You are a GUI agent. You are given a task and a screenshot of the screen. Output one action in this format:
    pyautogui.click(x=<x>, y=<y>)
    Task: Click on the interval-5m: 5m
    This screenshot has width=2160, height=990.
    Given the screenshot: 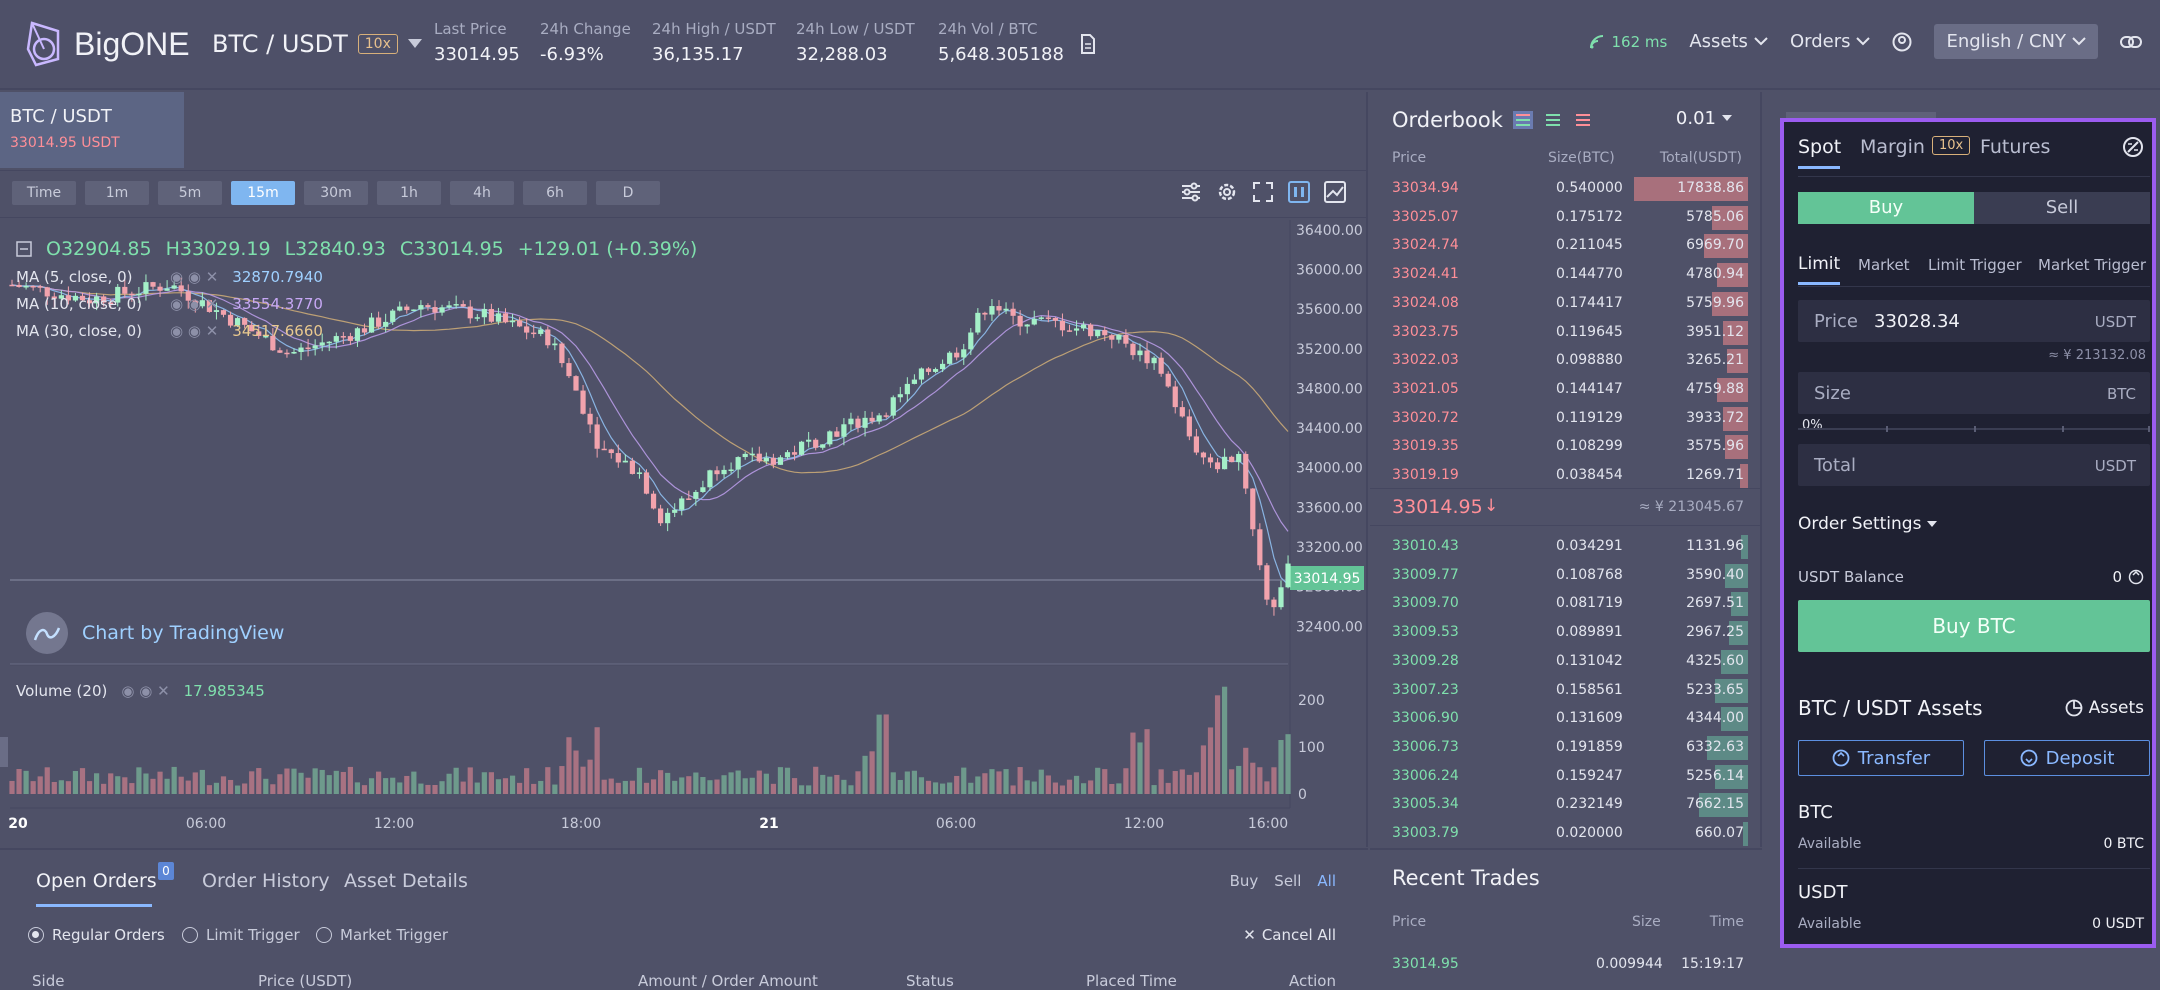 What is the action you would take?
    pyautogui.click(x=190, y=193)
    